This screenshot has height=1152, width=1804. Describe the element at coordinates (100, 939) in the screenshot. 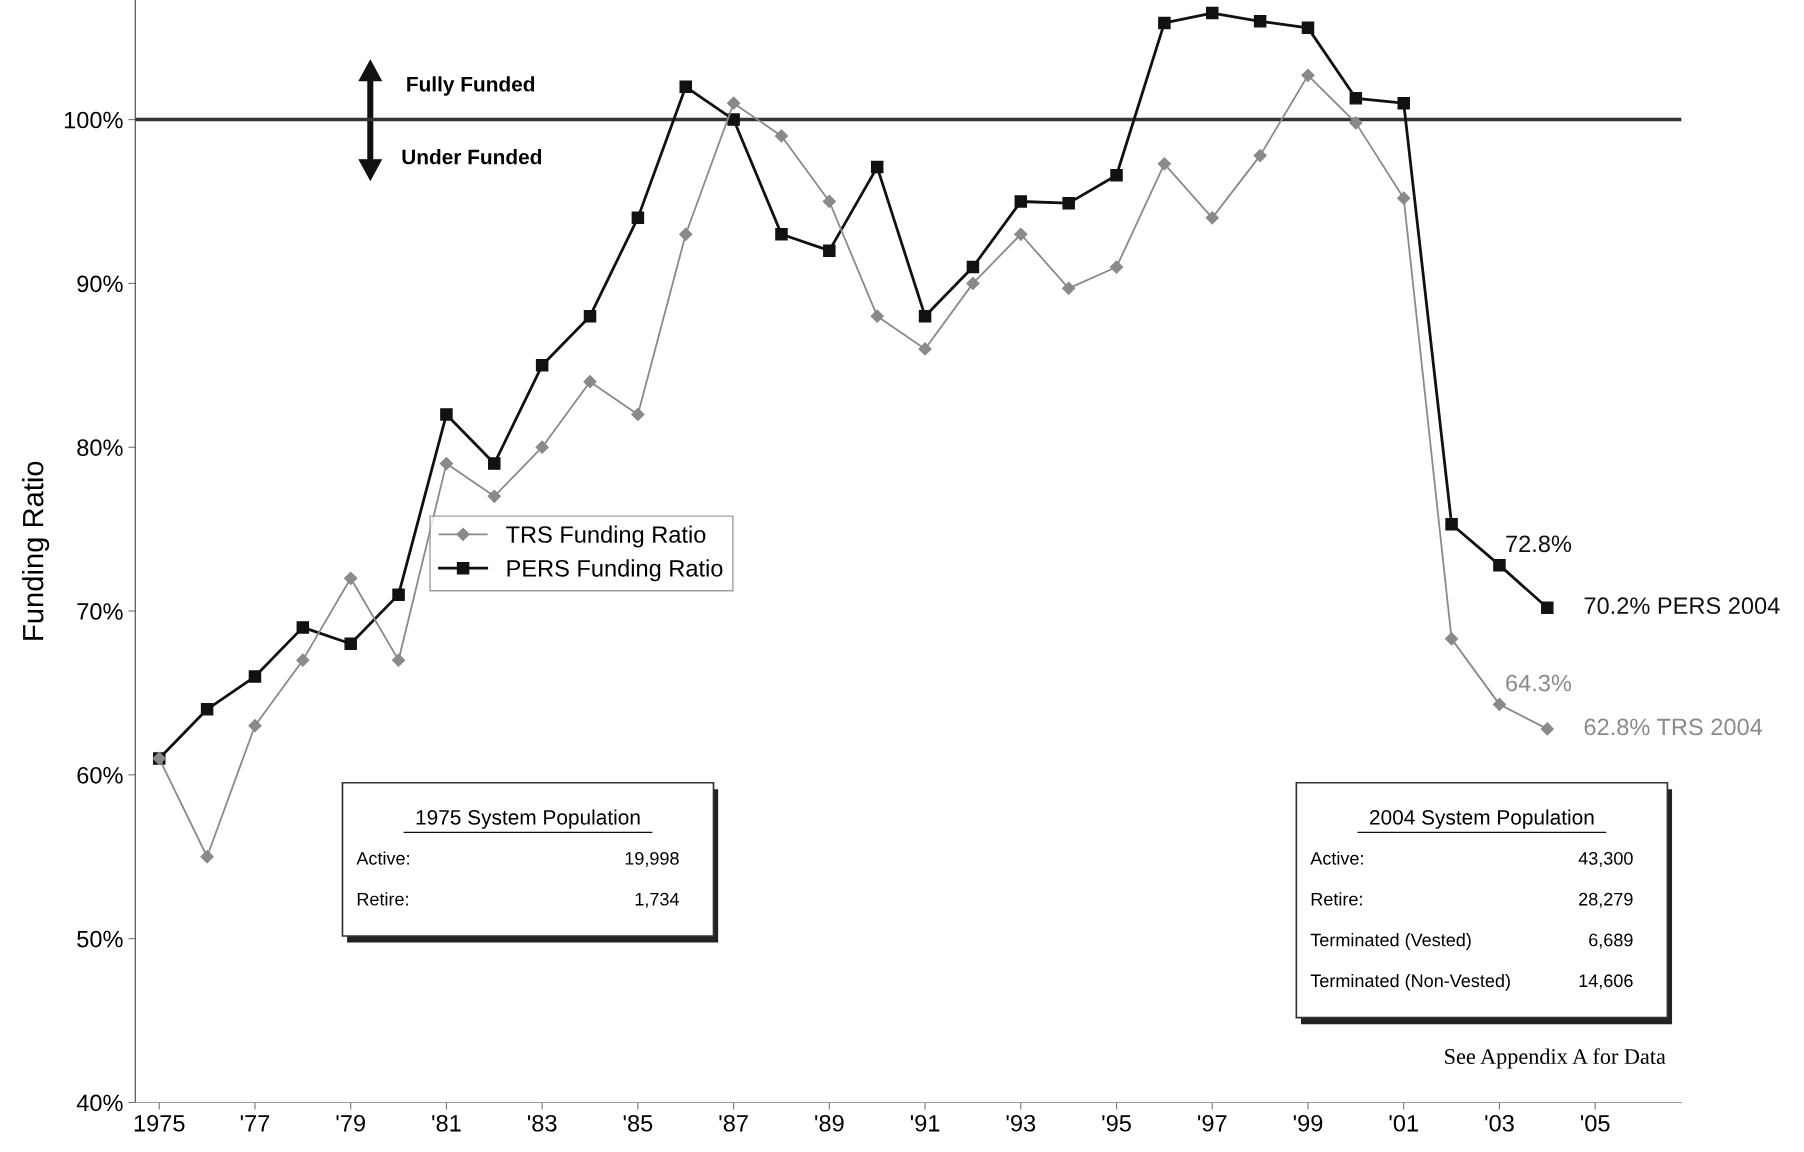

I see `y-tick-label: 50%` at that location.